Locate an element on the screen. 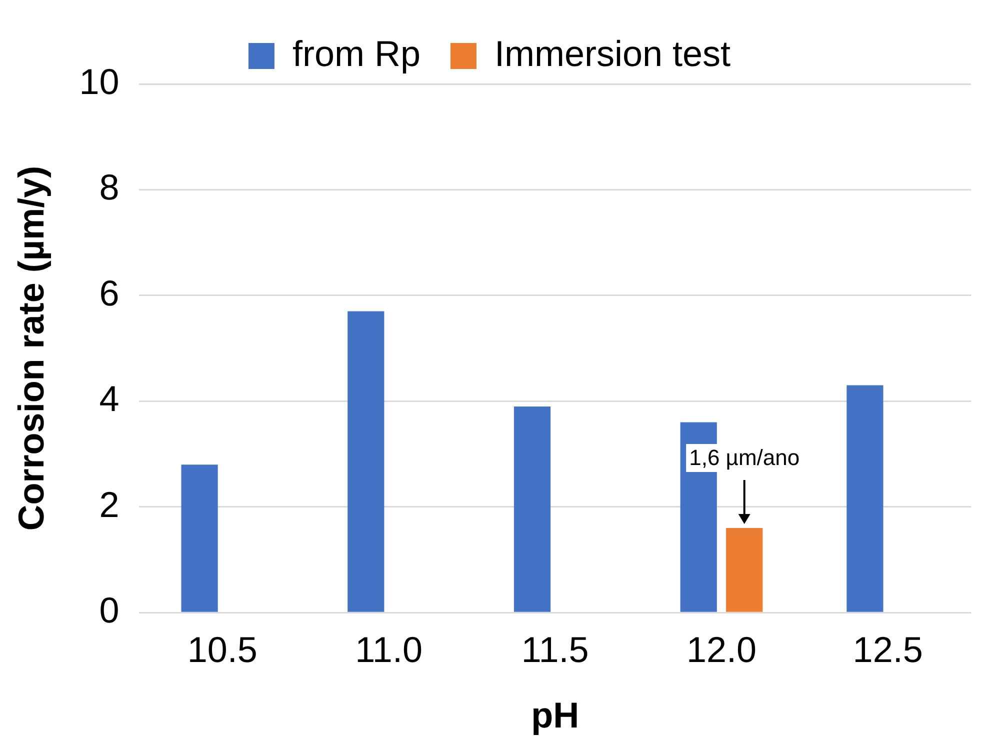  x-tick-label: 12.5 is located at coordinates (887, 649).